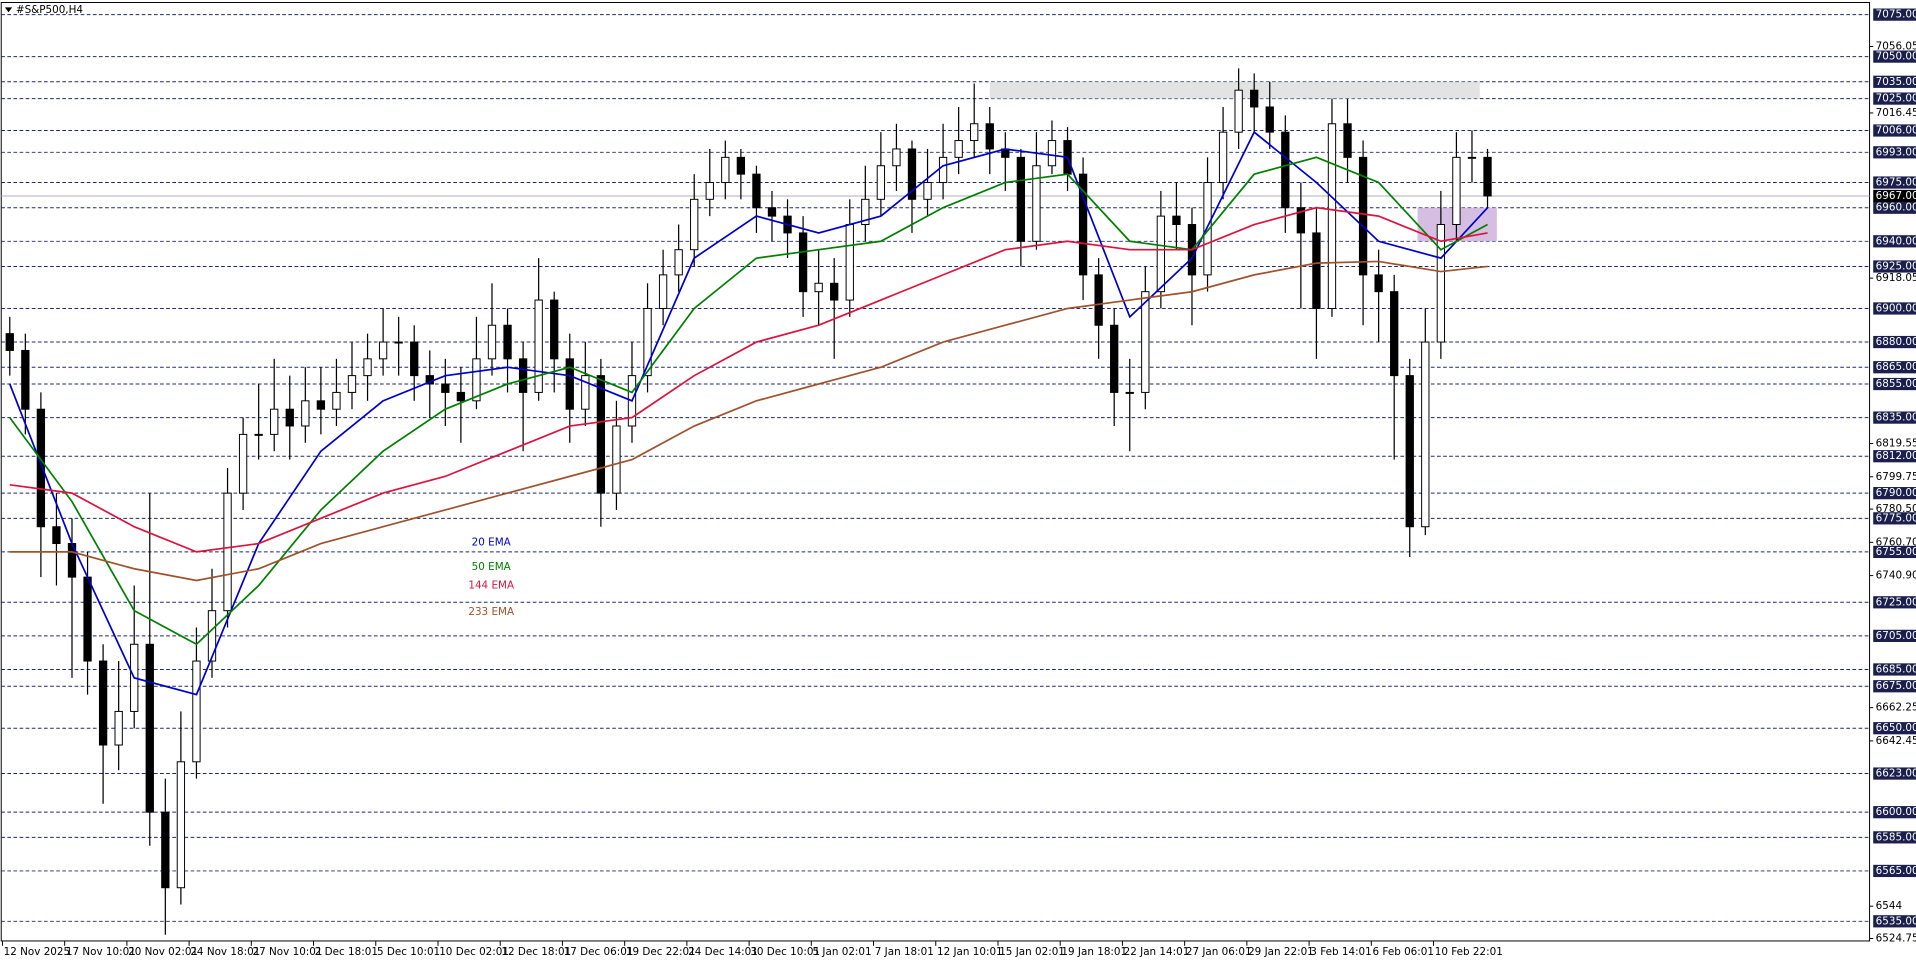 The width and height of the screenshot is (1916, 963). What do you see at coordinates (1896, 939) in the screenshot?
I see `y-tick-label: 6524.75` at bounding box center [1896, 939].